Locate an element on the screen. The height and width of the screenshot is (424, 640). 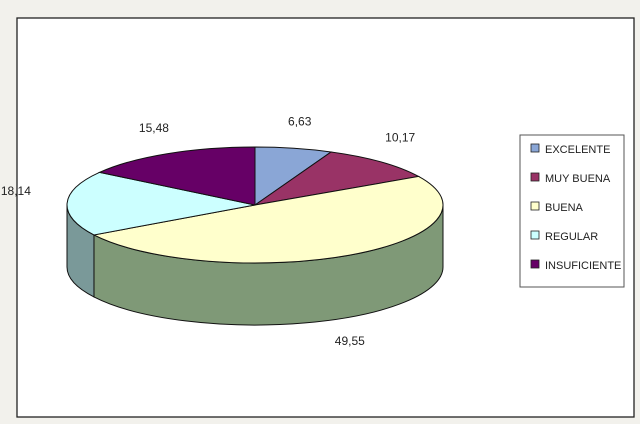
data-label-muy-buena: 10,17 is located at coordinates (400, 138).